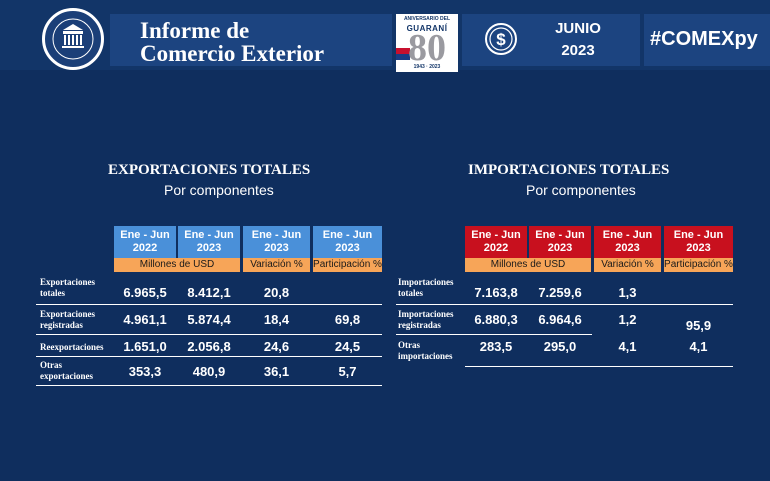  I want to click on hashtag-label: #COMEXpy, so click(704, 39).